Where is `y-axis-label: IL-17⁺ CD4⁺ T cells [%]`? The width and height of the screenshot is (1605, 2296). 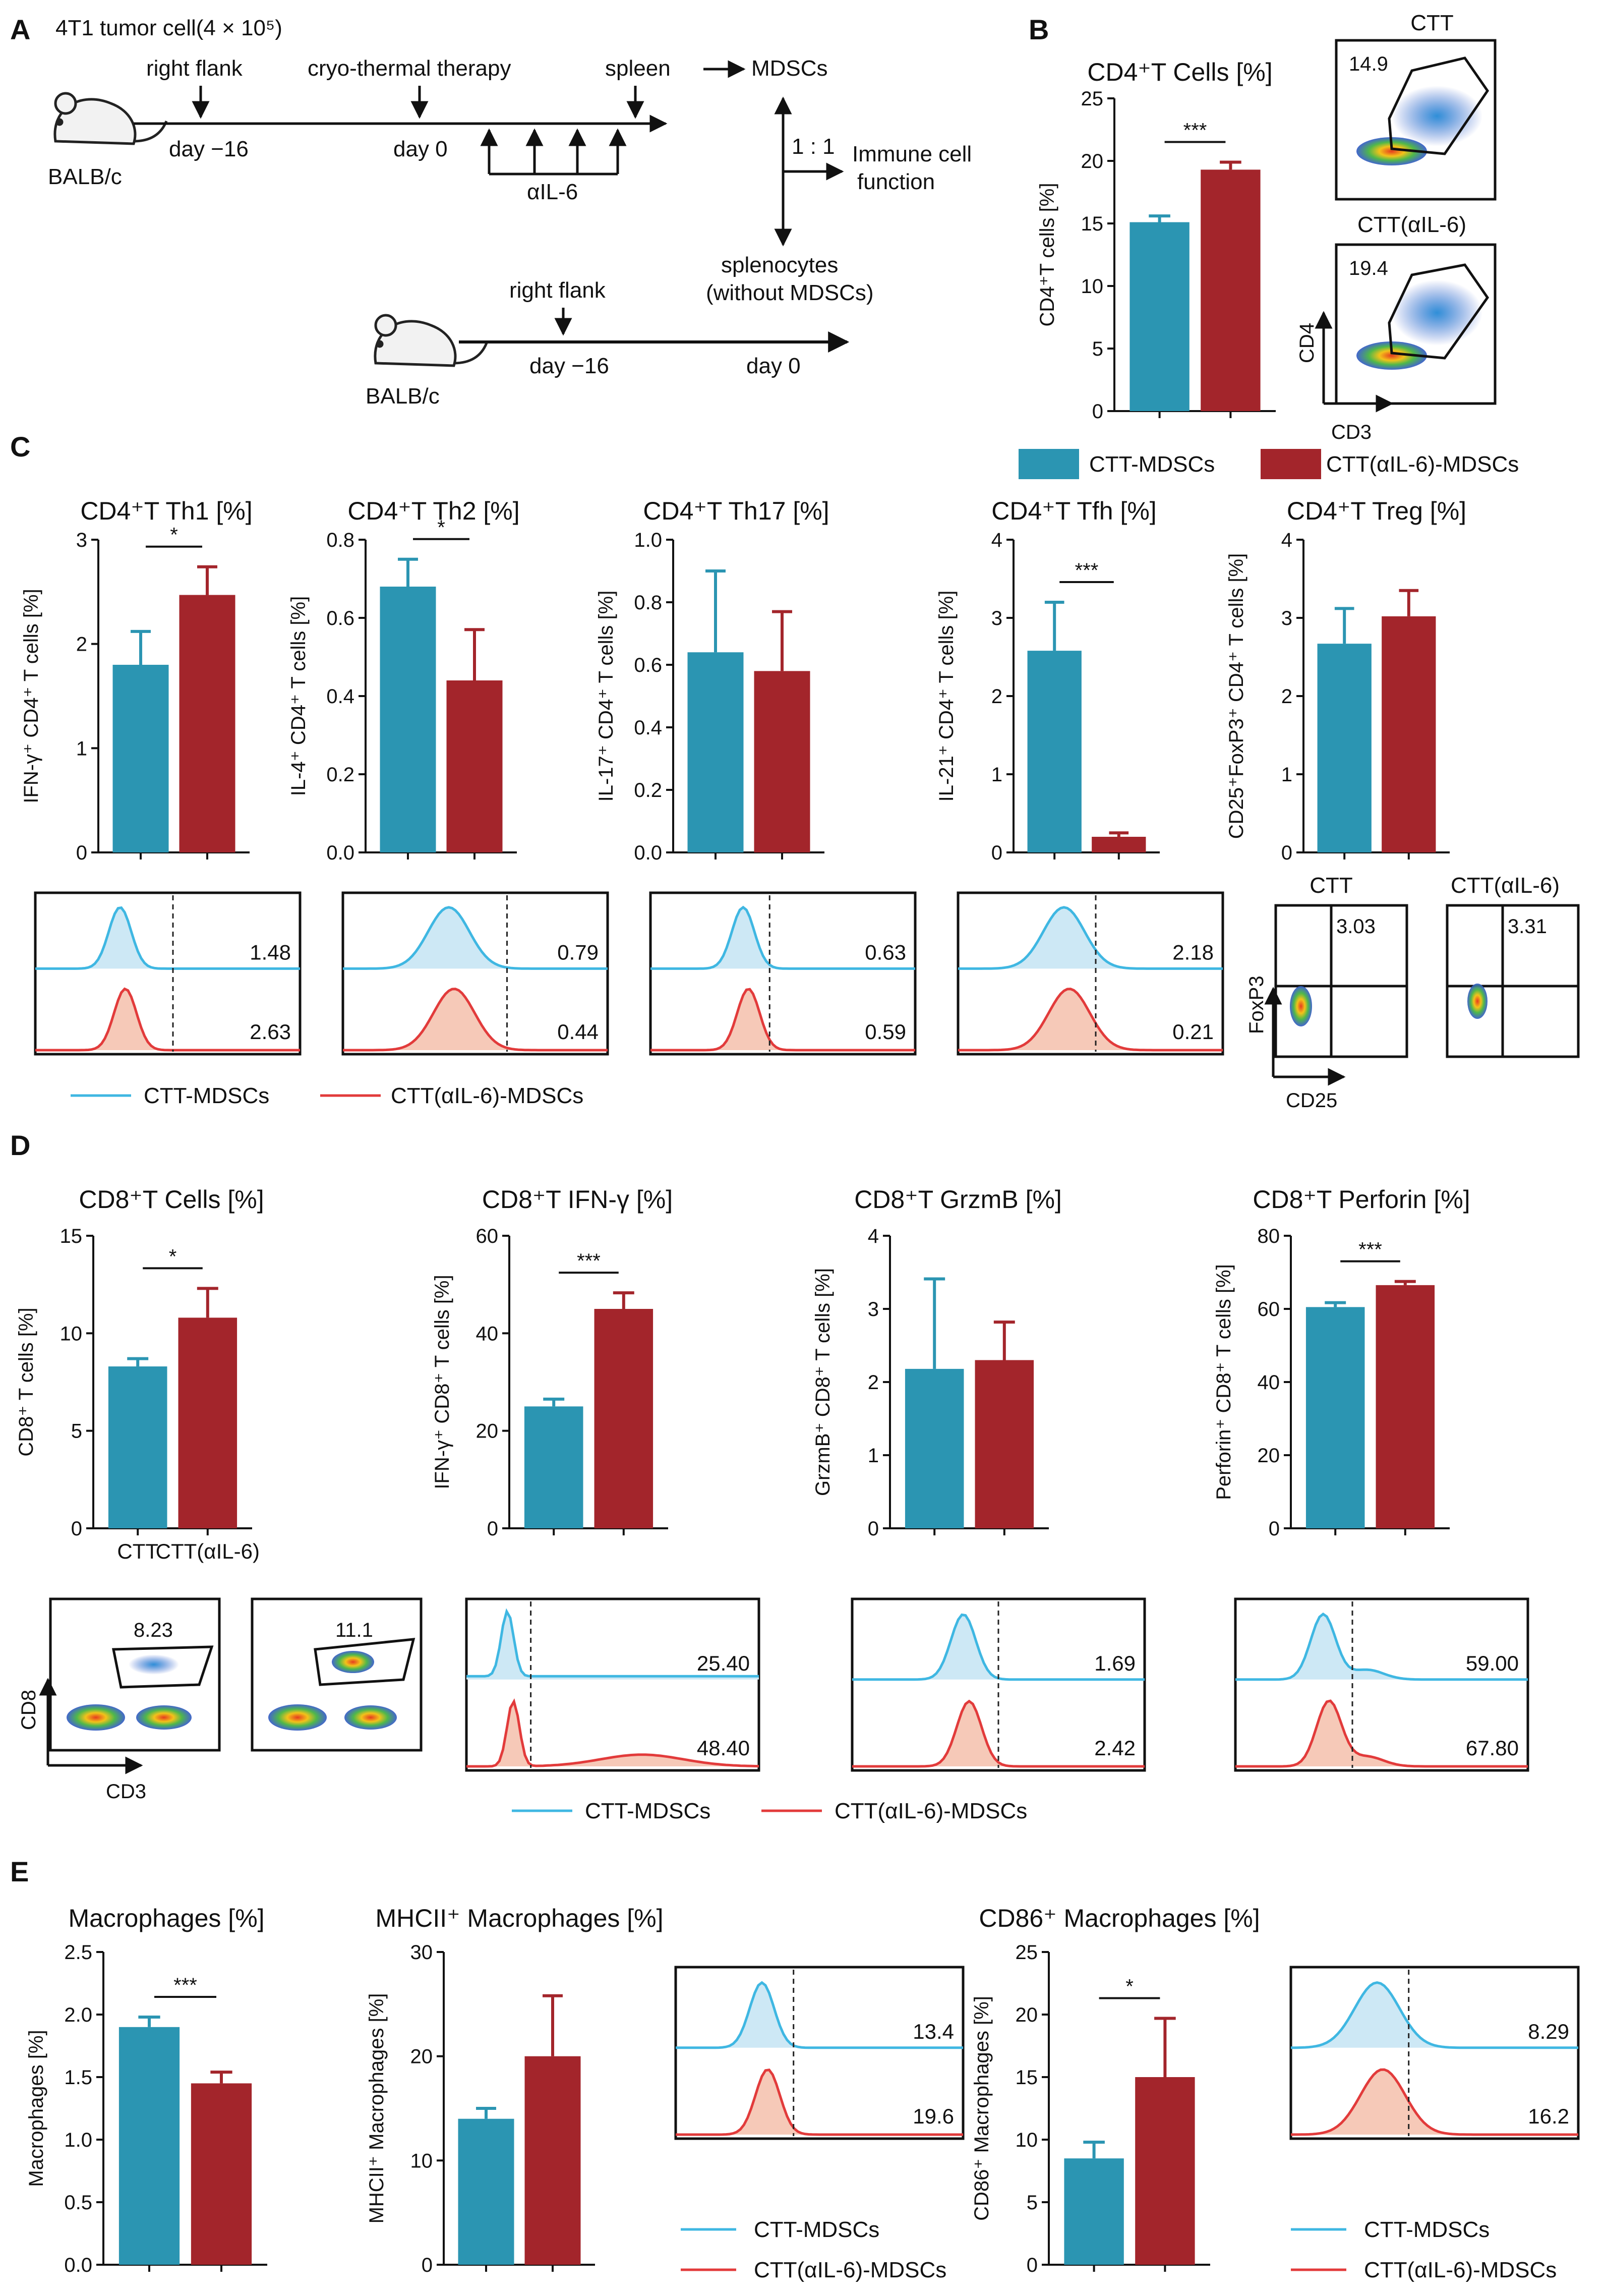 y-axis-label: IL-17⁺ CD4⁺ T cells [%] is located at coordinates (606, 696).